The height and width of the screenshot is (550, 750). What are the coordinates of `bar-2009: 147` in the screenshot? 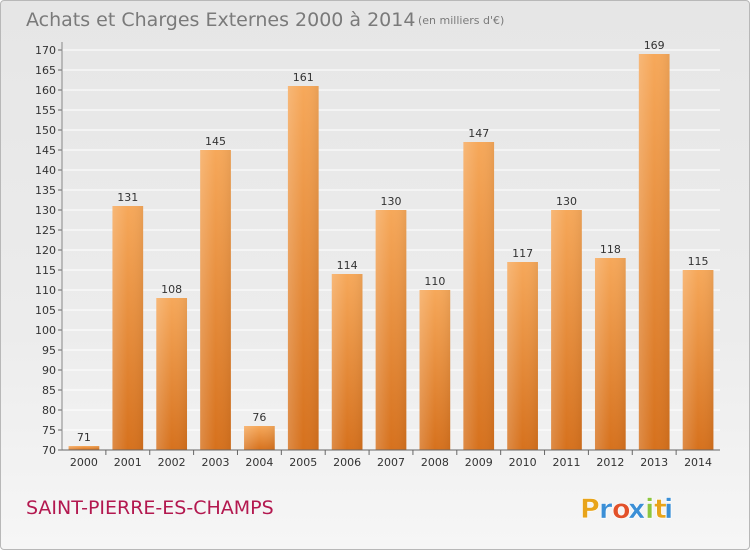 It's located at (479, 288).